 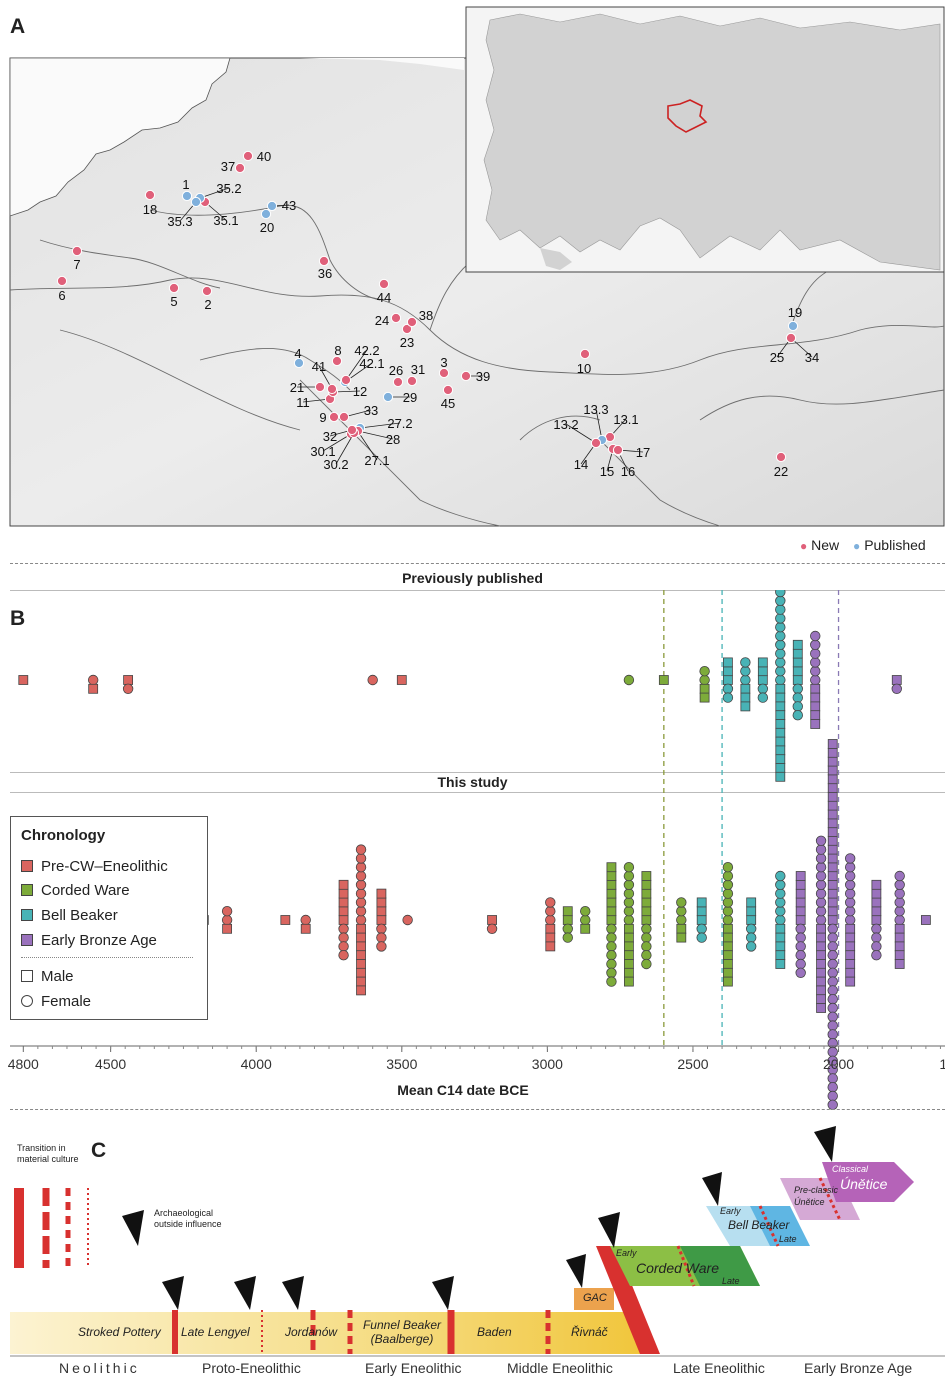 I want to click on x-tick-label: 3500, so click(x=401, y=1064).